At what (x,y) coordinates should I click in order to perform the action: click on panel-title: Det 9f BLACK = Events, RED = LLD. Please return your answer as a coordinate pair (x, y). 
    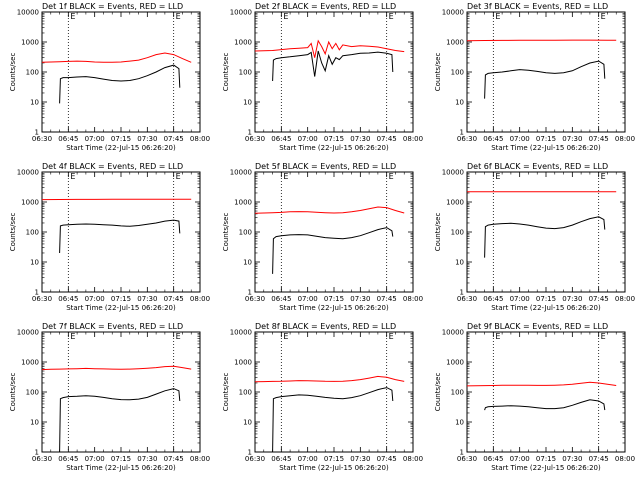
    Looking at the image, I should click on (537, 326).